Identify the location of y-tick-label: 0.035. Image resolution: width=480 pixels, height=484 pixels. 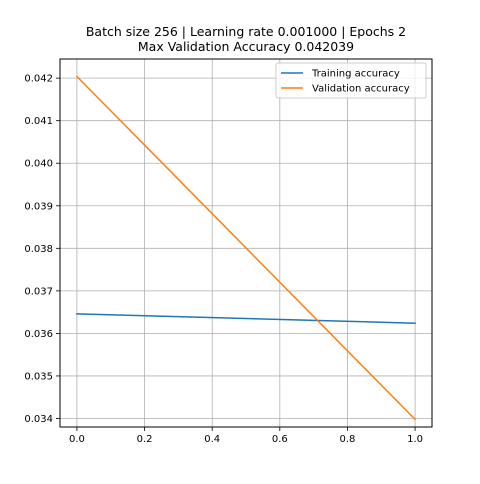
(38, 376).